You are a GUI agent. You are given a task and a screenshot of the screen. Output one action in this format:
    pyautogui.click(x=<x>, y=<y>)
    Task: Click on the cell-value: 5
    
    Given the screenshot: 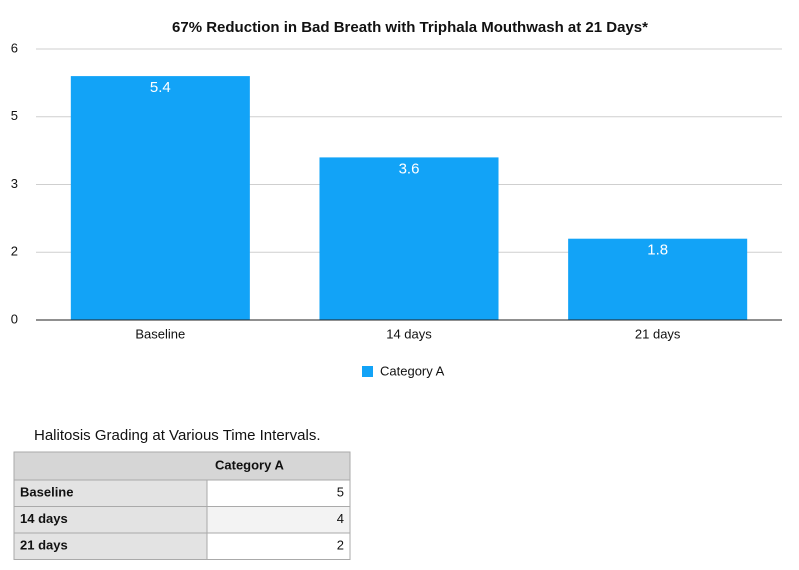 What is the action you would take?
    pyautogui.click(x=340, y=492)
    